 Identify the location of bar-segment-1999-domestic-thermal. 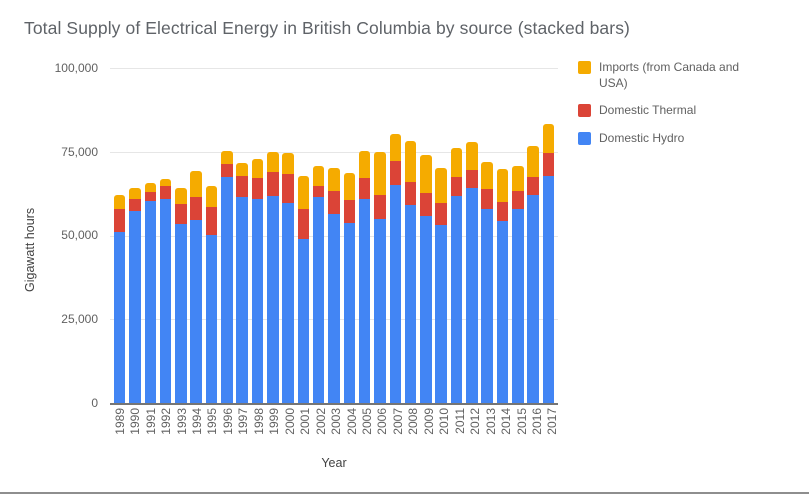
(273, 184).